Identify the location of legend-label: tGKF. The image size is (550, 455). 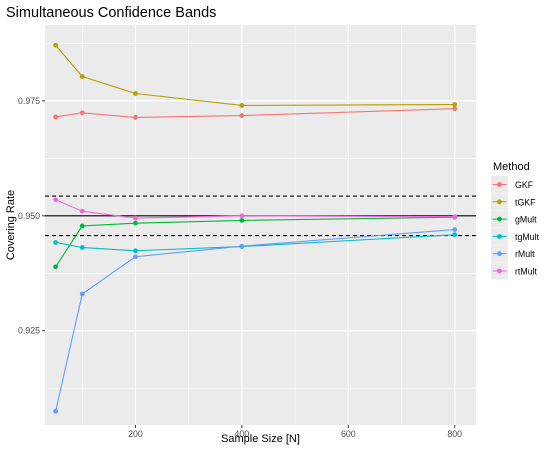
(525, 202).